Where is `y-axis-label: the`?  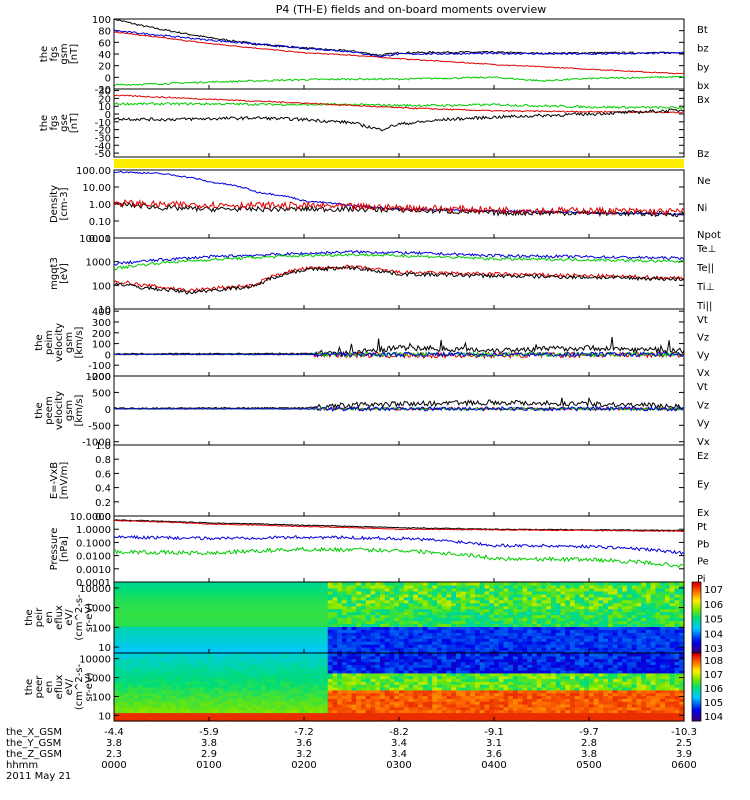
y-axis-label: the is located at coordinates (39, 342).